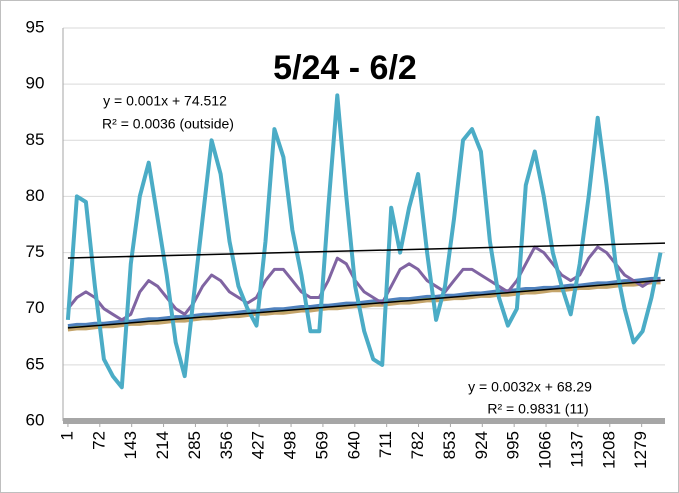  I want to click on trend-r2: R² = 0.0036 (outside), so click(168, 124).